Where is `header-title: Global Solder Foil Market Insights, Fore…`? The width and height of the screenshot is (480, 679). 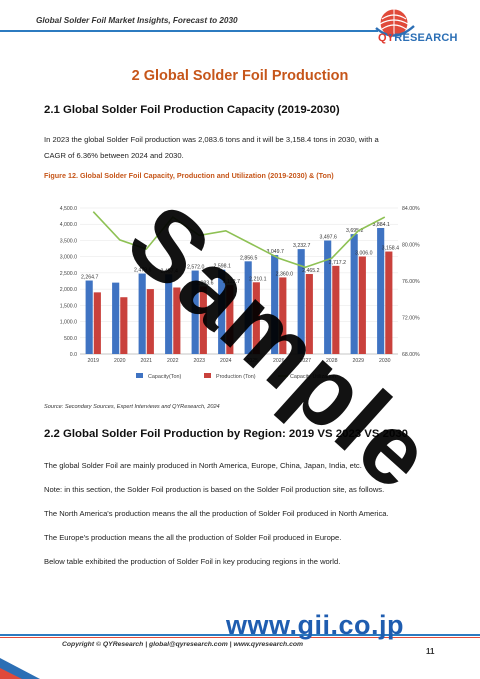 header-title: Global Solder Foil Market Insights, Fore… is located at coordinates (137, 20).